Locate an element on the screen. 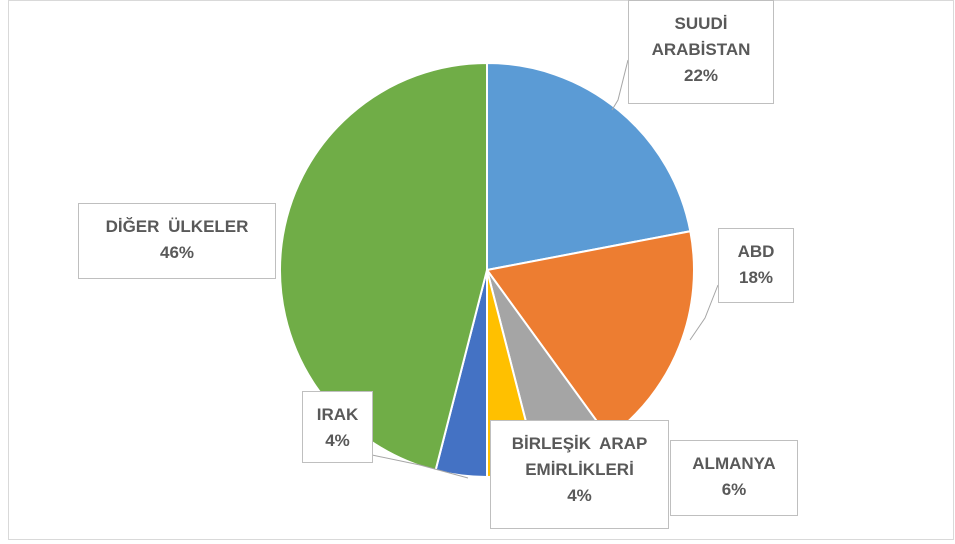  category-label: BİRLEŞİK ARAP EMİRLİKLERİ is located at coordinates (579, 456).